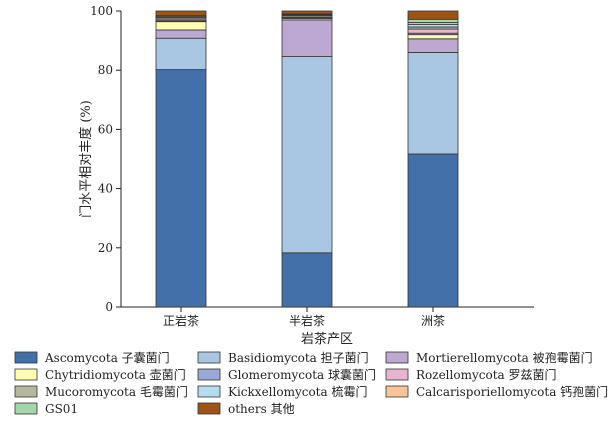 This screenshot has height=423, width=609. Describe the element at coordinates (181, 320) in the screenshot. I see `x-tick-label: 正岩茶` at that location.